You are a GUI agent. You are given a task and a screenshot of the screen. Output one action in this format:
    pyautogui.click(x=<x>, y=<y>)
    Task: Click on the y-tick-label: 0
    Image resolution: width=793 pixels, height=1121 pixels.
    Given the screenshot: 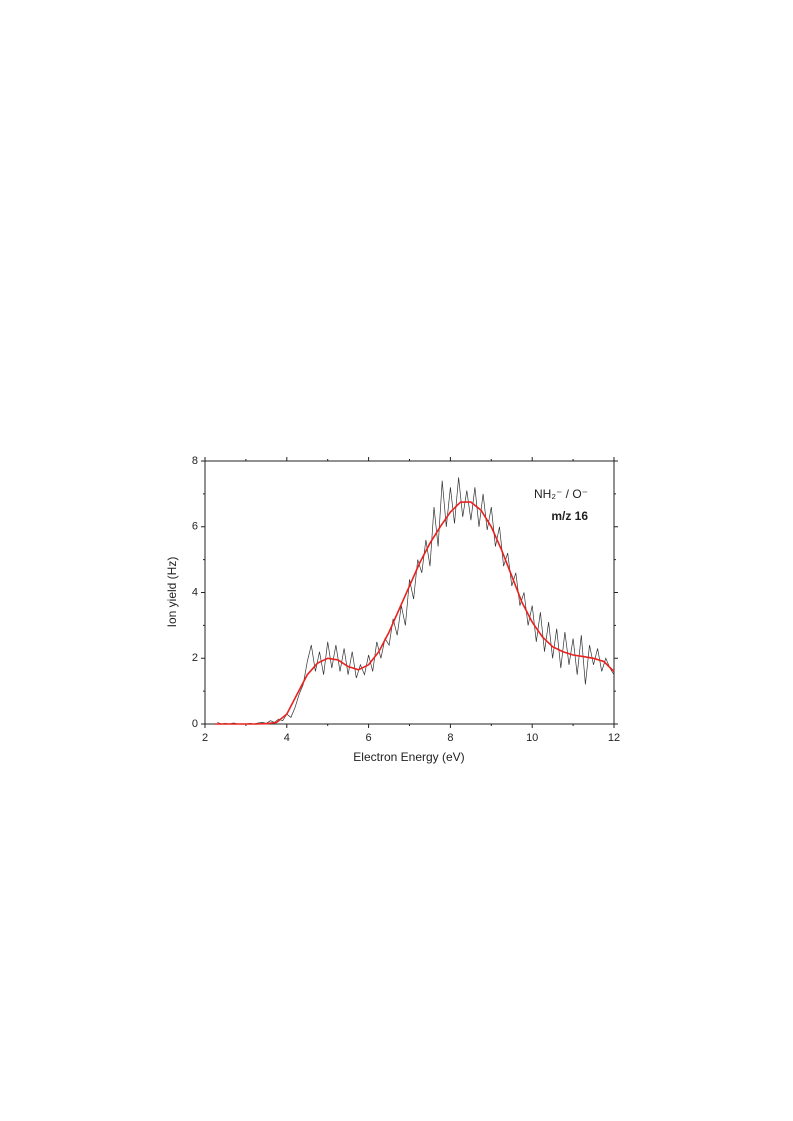 What is the action you would take?
    pyautogui.click(x=195, y=724)
    